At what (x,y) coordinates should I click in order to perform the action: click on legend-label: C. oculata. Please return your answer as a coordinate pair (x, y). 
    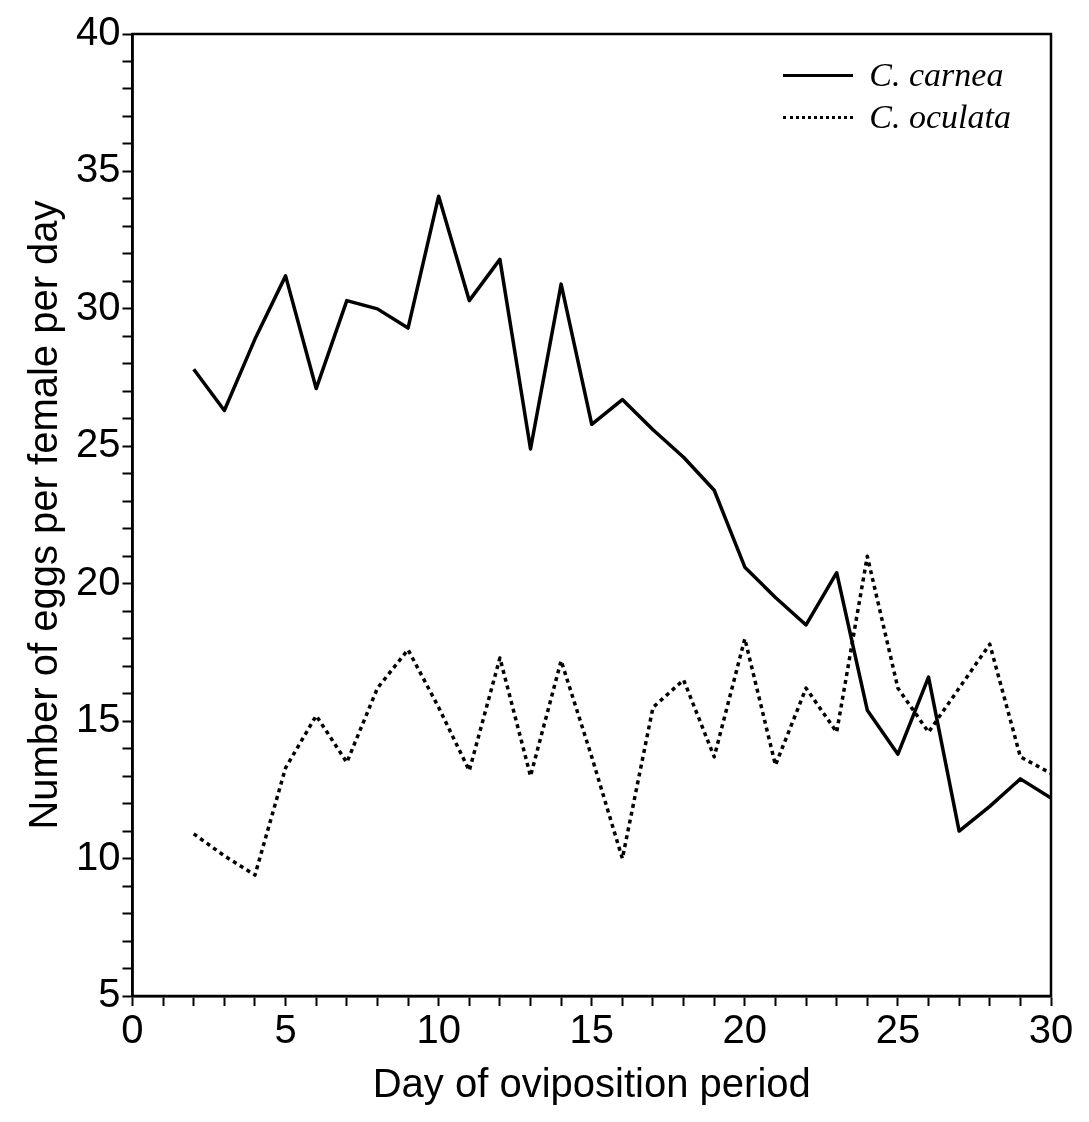
    Looking at the image, I should click on (940, 117).